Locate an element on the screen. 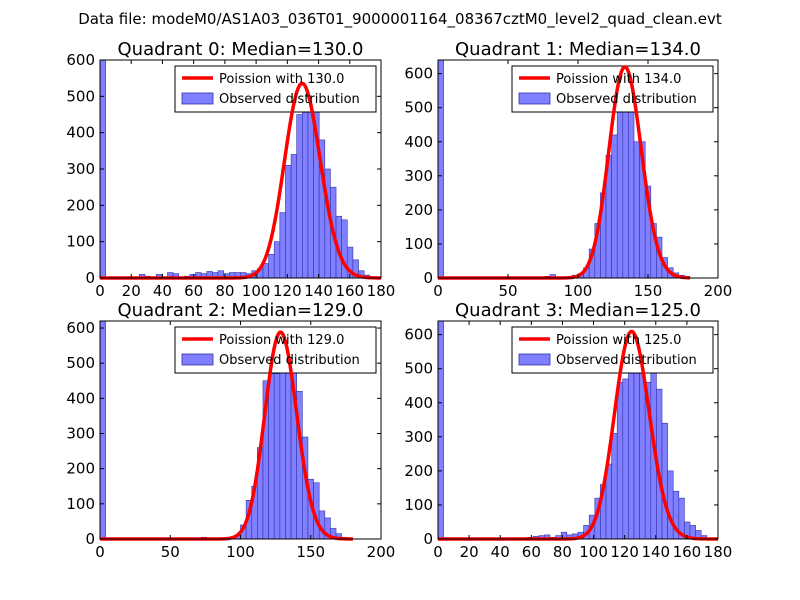 The width and height of the screenshot is (800, 600). quadrant-3-axes-frame is located at coordinates (578, 430).